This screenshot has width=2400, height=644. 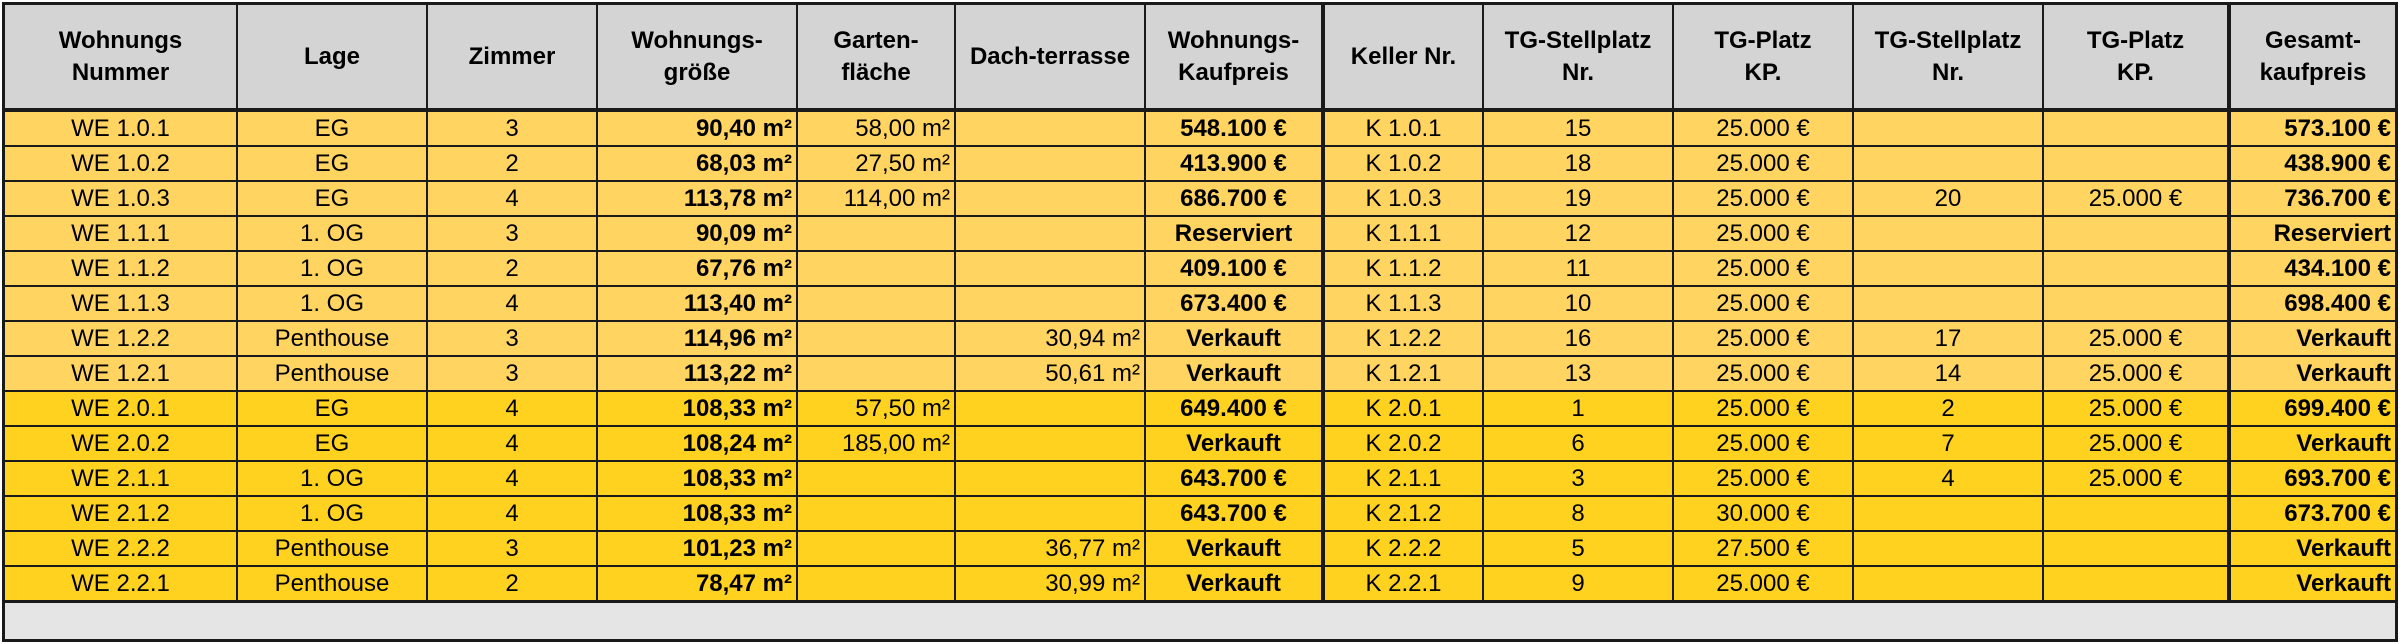 What do you see at coordinates (2311, 268) in the screenshot?
I see `cell-gesamtkaufpreis: 434.100 €` at bounding box center [2311, 268].